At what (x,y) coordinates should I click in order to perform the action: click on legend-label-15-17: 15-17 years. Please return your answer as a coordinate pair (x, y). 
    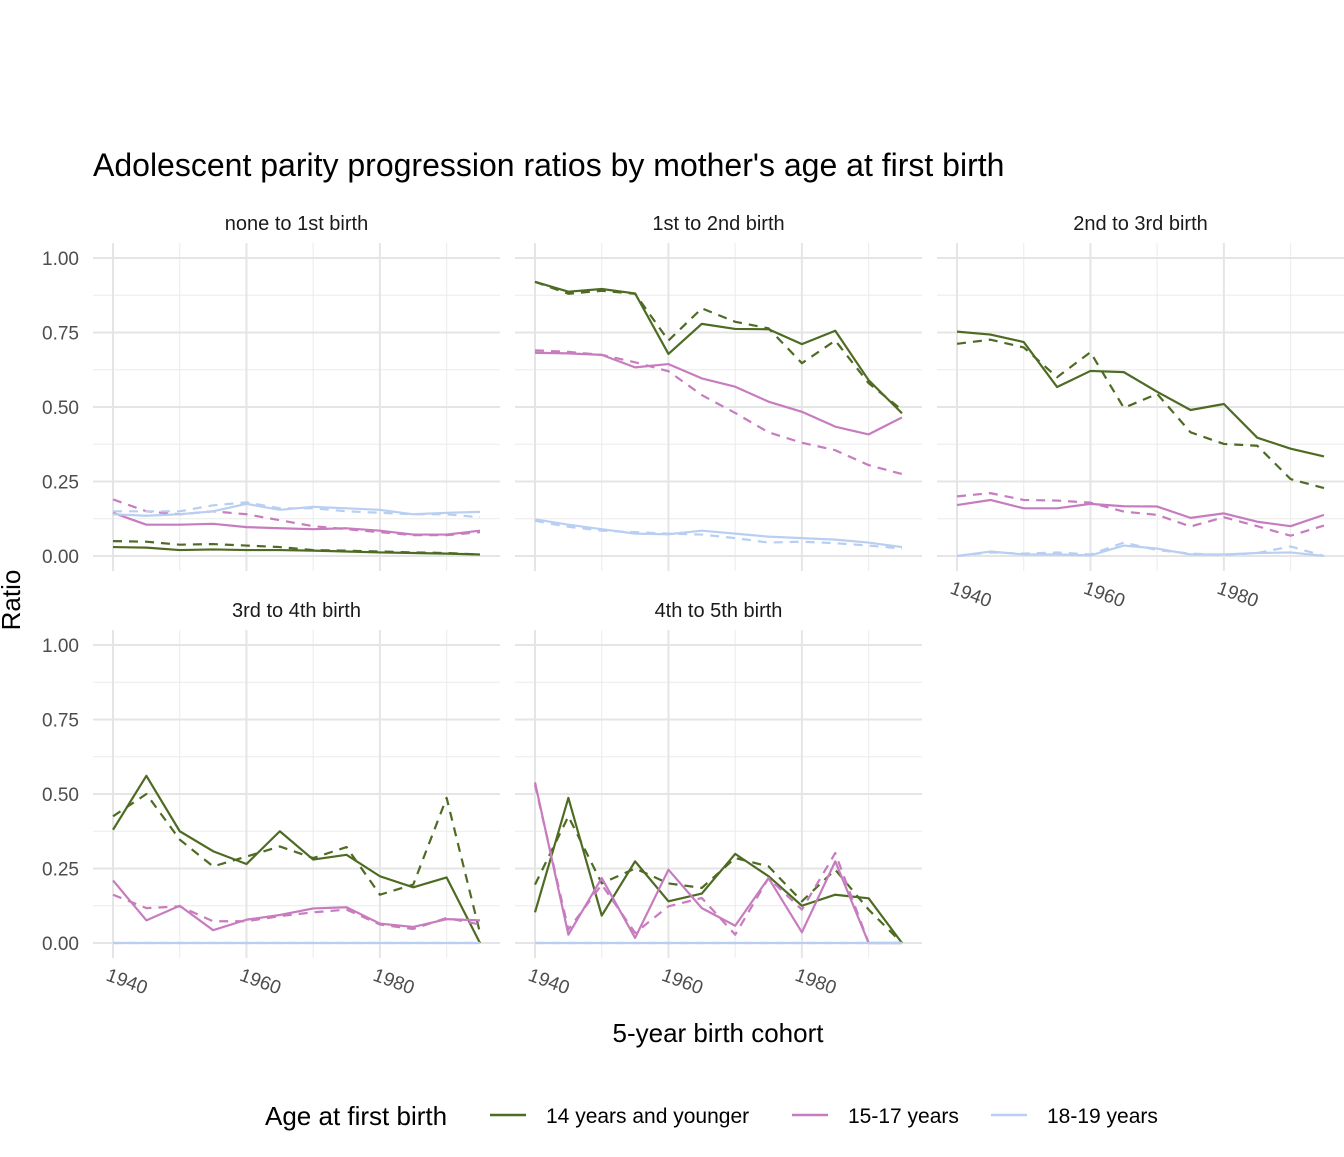
    Looking at the image, I should click on (903, 1116).